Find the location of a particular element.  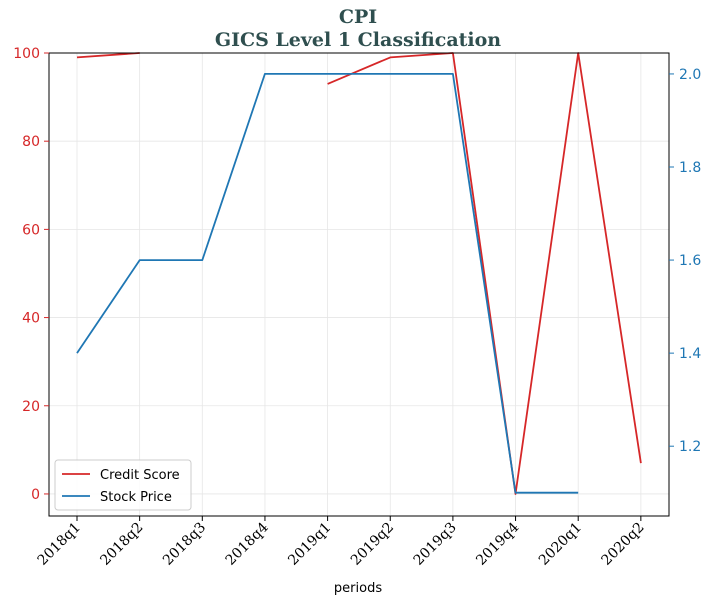

y-right-tick-label: 1.2 is located at coordinates (690, 447).